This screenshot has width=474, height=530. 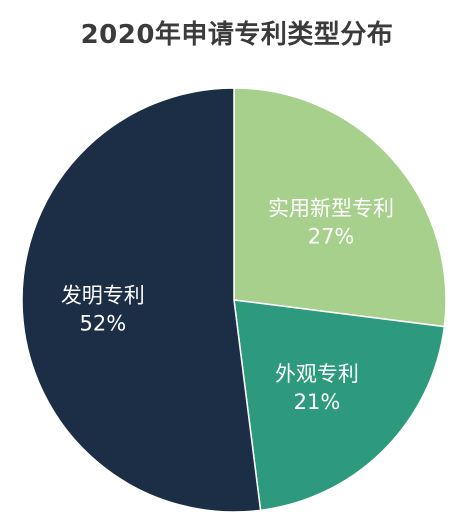 What do you see at coordinates (102, 323) in the screenshot?
I see `slice-value-3: 52%` at bounding box center [102, 323].